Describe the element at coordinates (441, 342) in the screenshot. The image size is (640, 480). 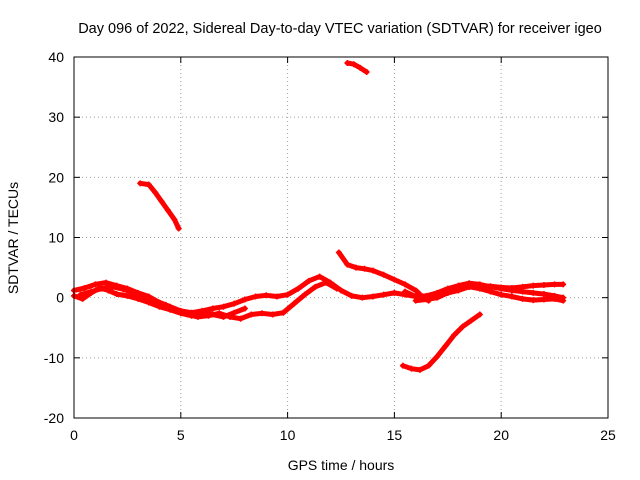
I see `series-track-i` at that location.